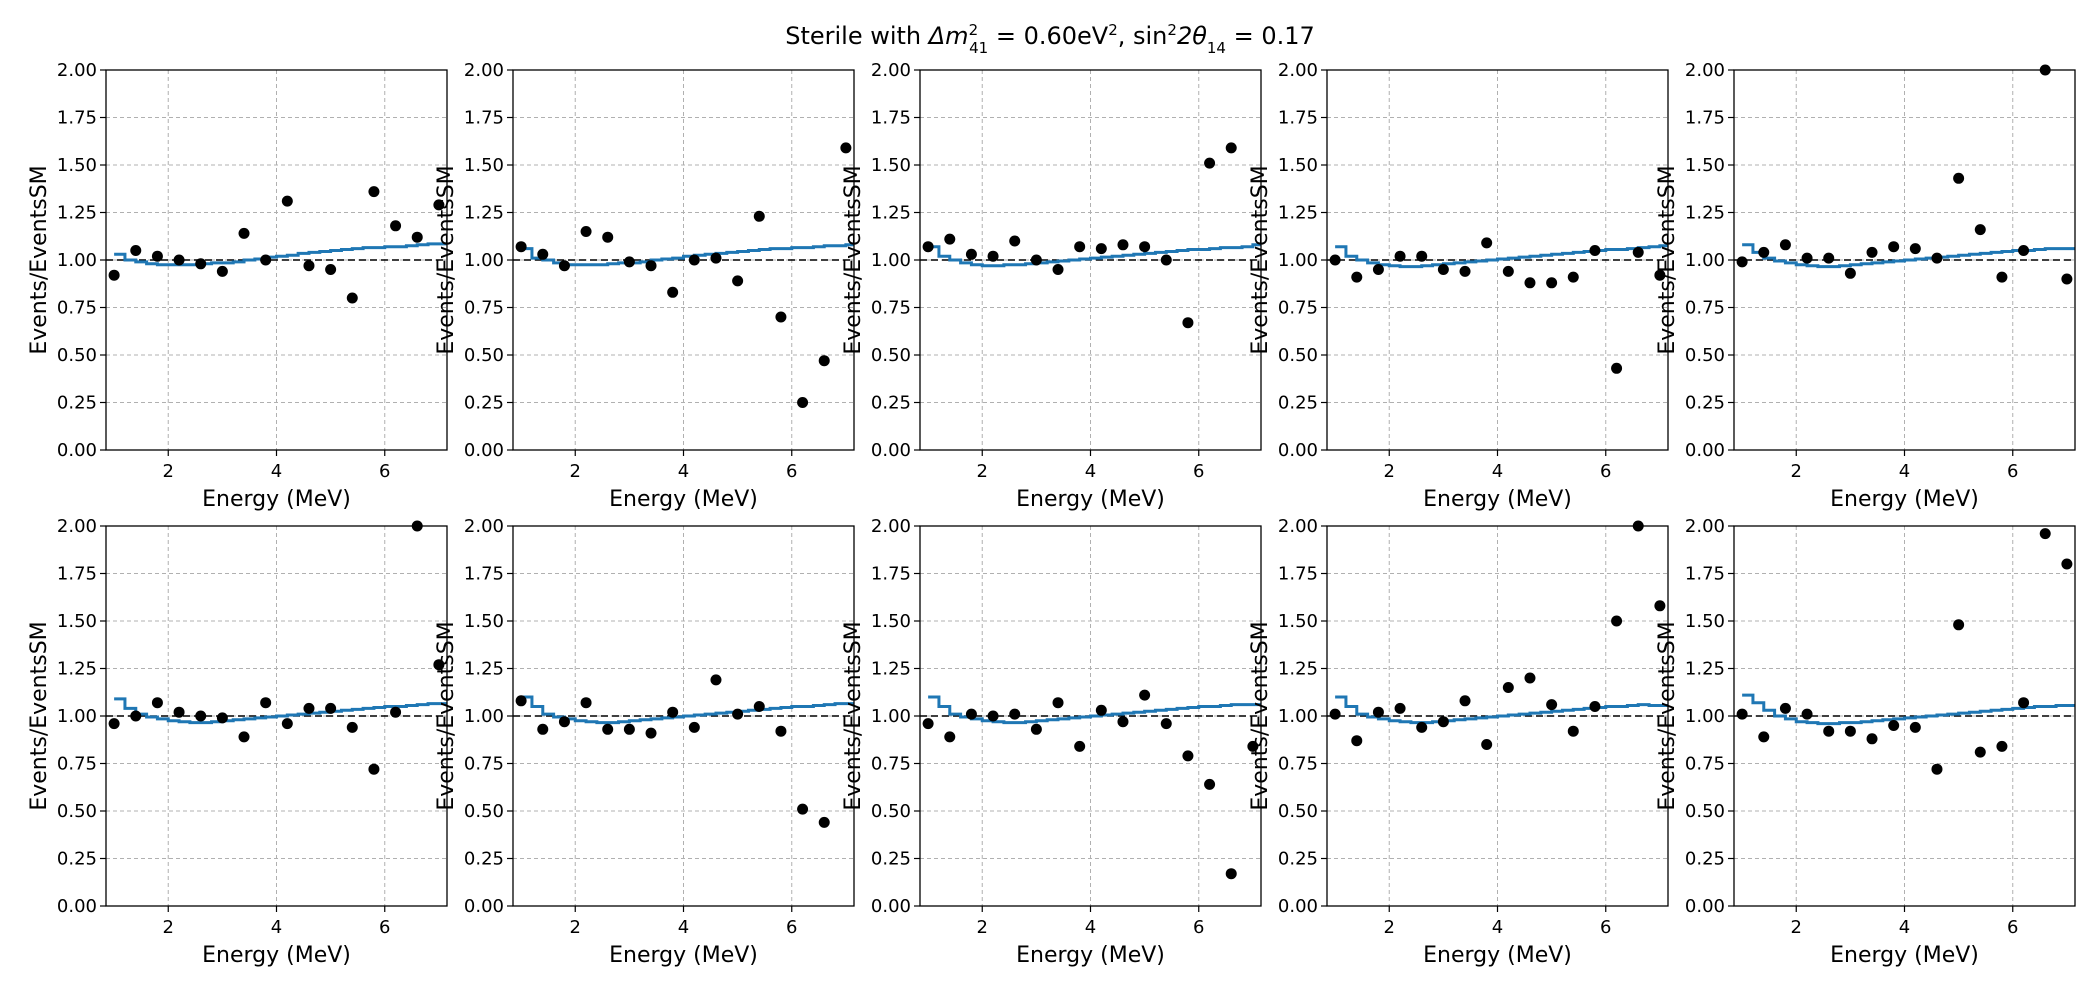  Describe the element at coordinates (974, 30) in the screenshot. I see `title-delta-sup: 2` at that location.